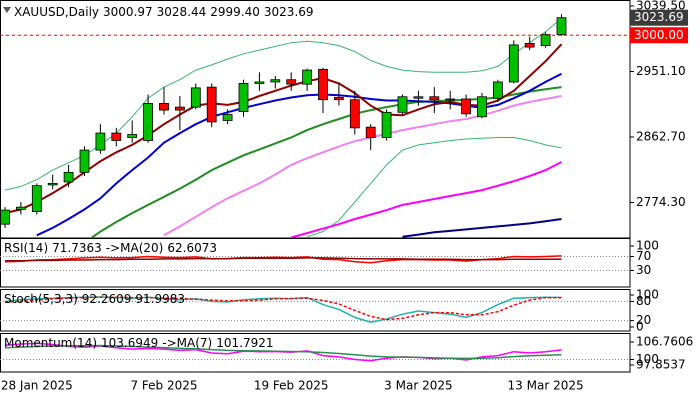  I want to click on header-part: 91.9983, so click(160, 299).